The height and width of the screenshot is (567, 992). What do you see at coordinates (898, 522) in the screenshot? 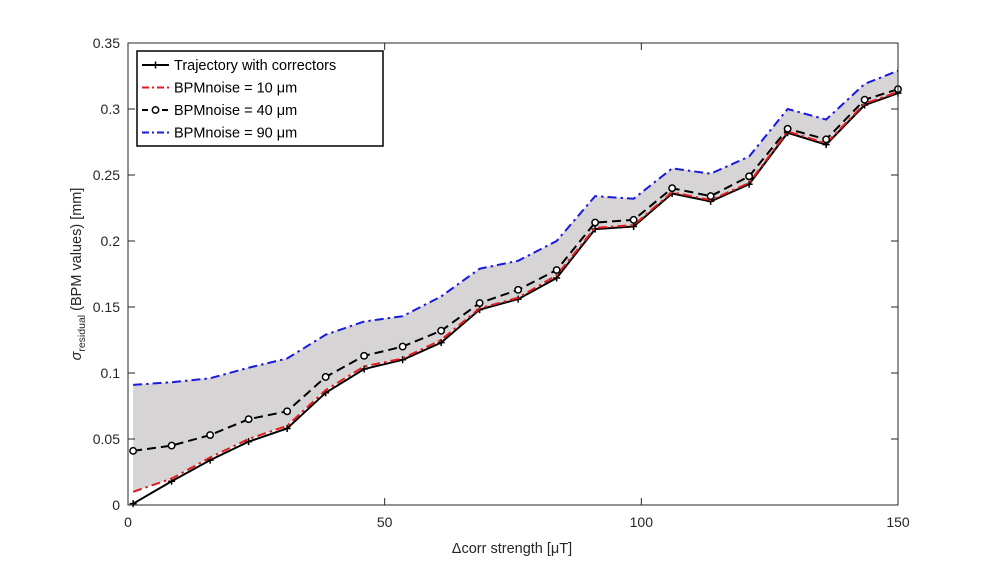
I see `x-tick-label: 150` at bounding box center [898, 522].